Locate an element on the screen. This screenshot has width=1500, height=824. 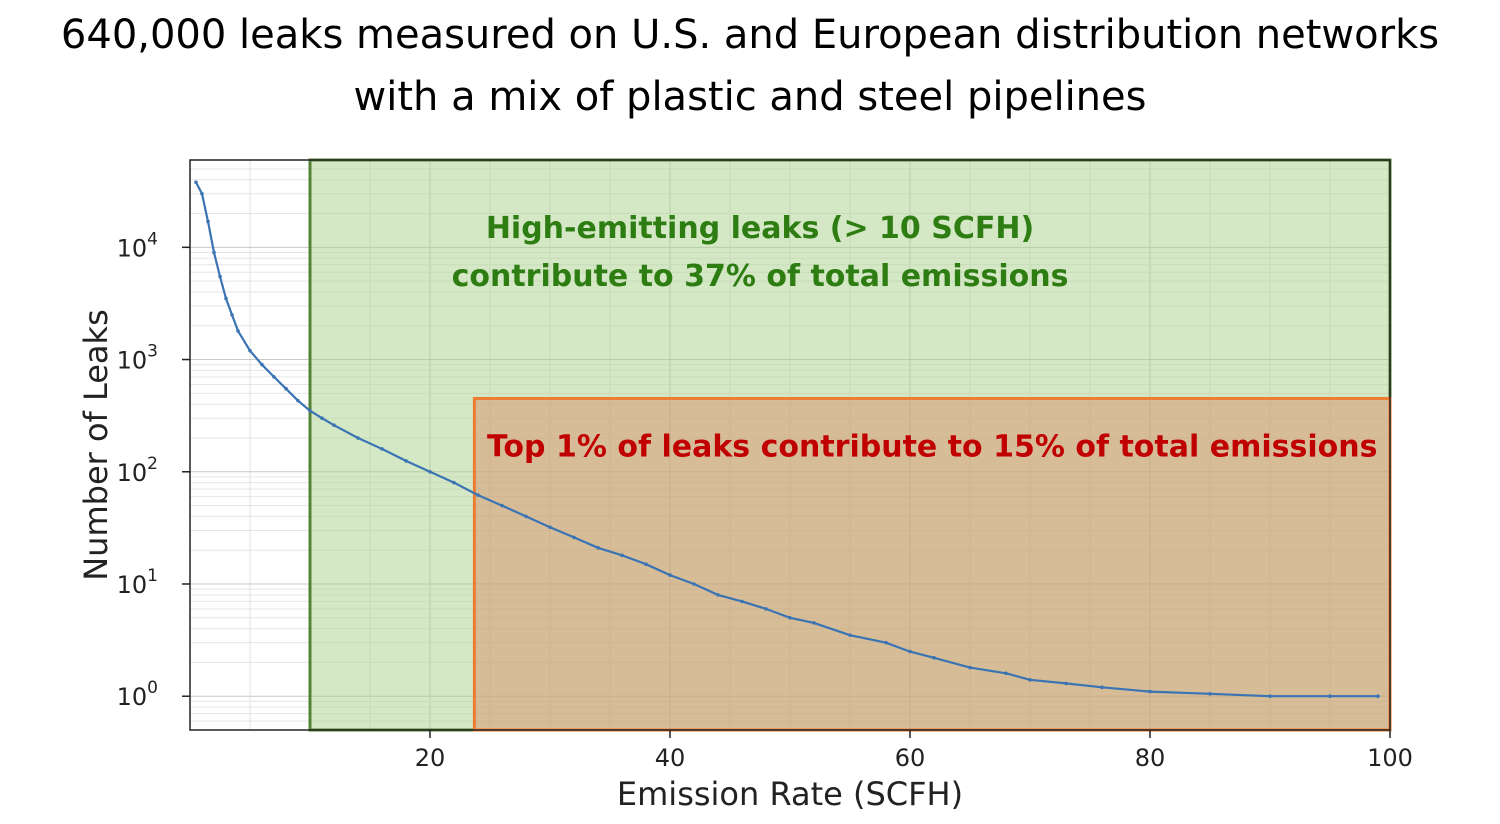
y-tick-label: 10⁴ is located at coordinates (137, 245).